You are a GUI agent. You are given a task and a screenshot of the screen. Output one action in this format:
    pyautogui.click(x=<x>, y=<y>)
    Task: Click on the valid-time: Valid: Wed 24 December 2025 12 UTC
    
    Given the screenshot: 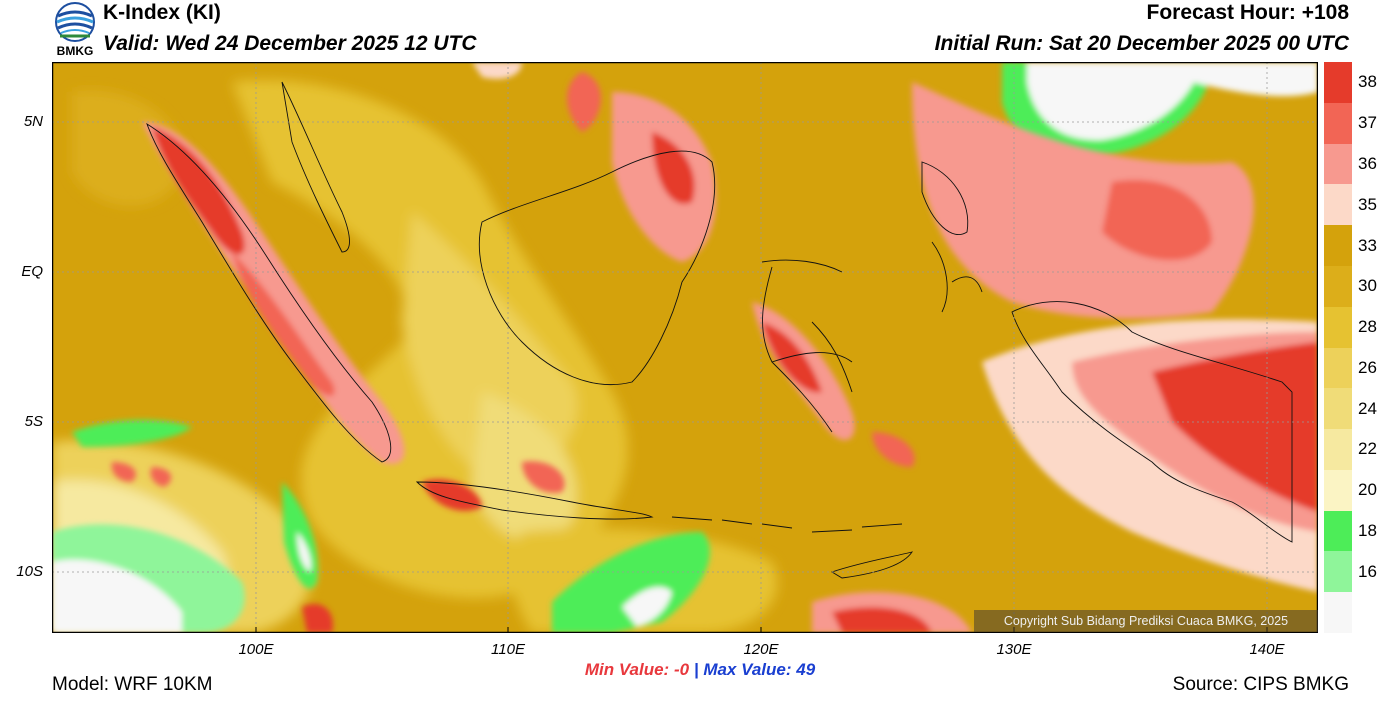 What is the action you would take?
    pyautogui.click(x=290, y=43)
    